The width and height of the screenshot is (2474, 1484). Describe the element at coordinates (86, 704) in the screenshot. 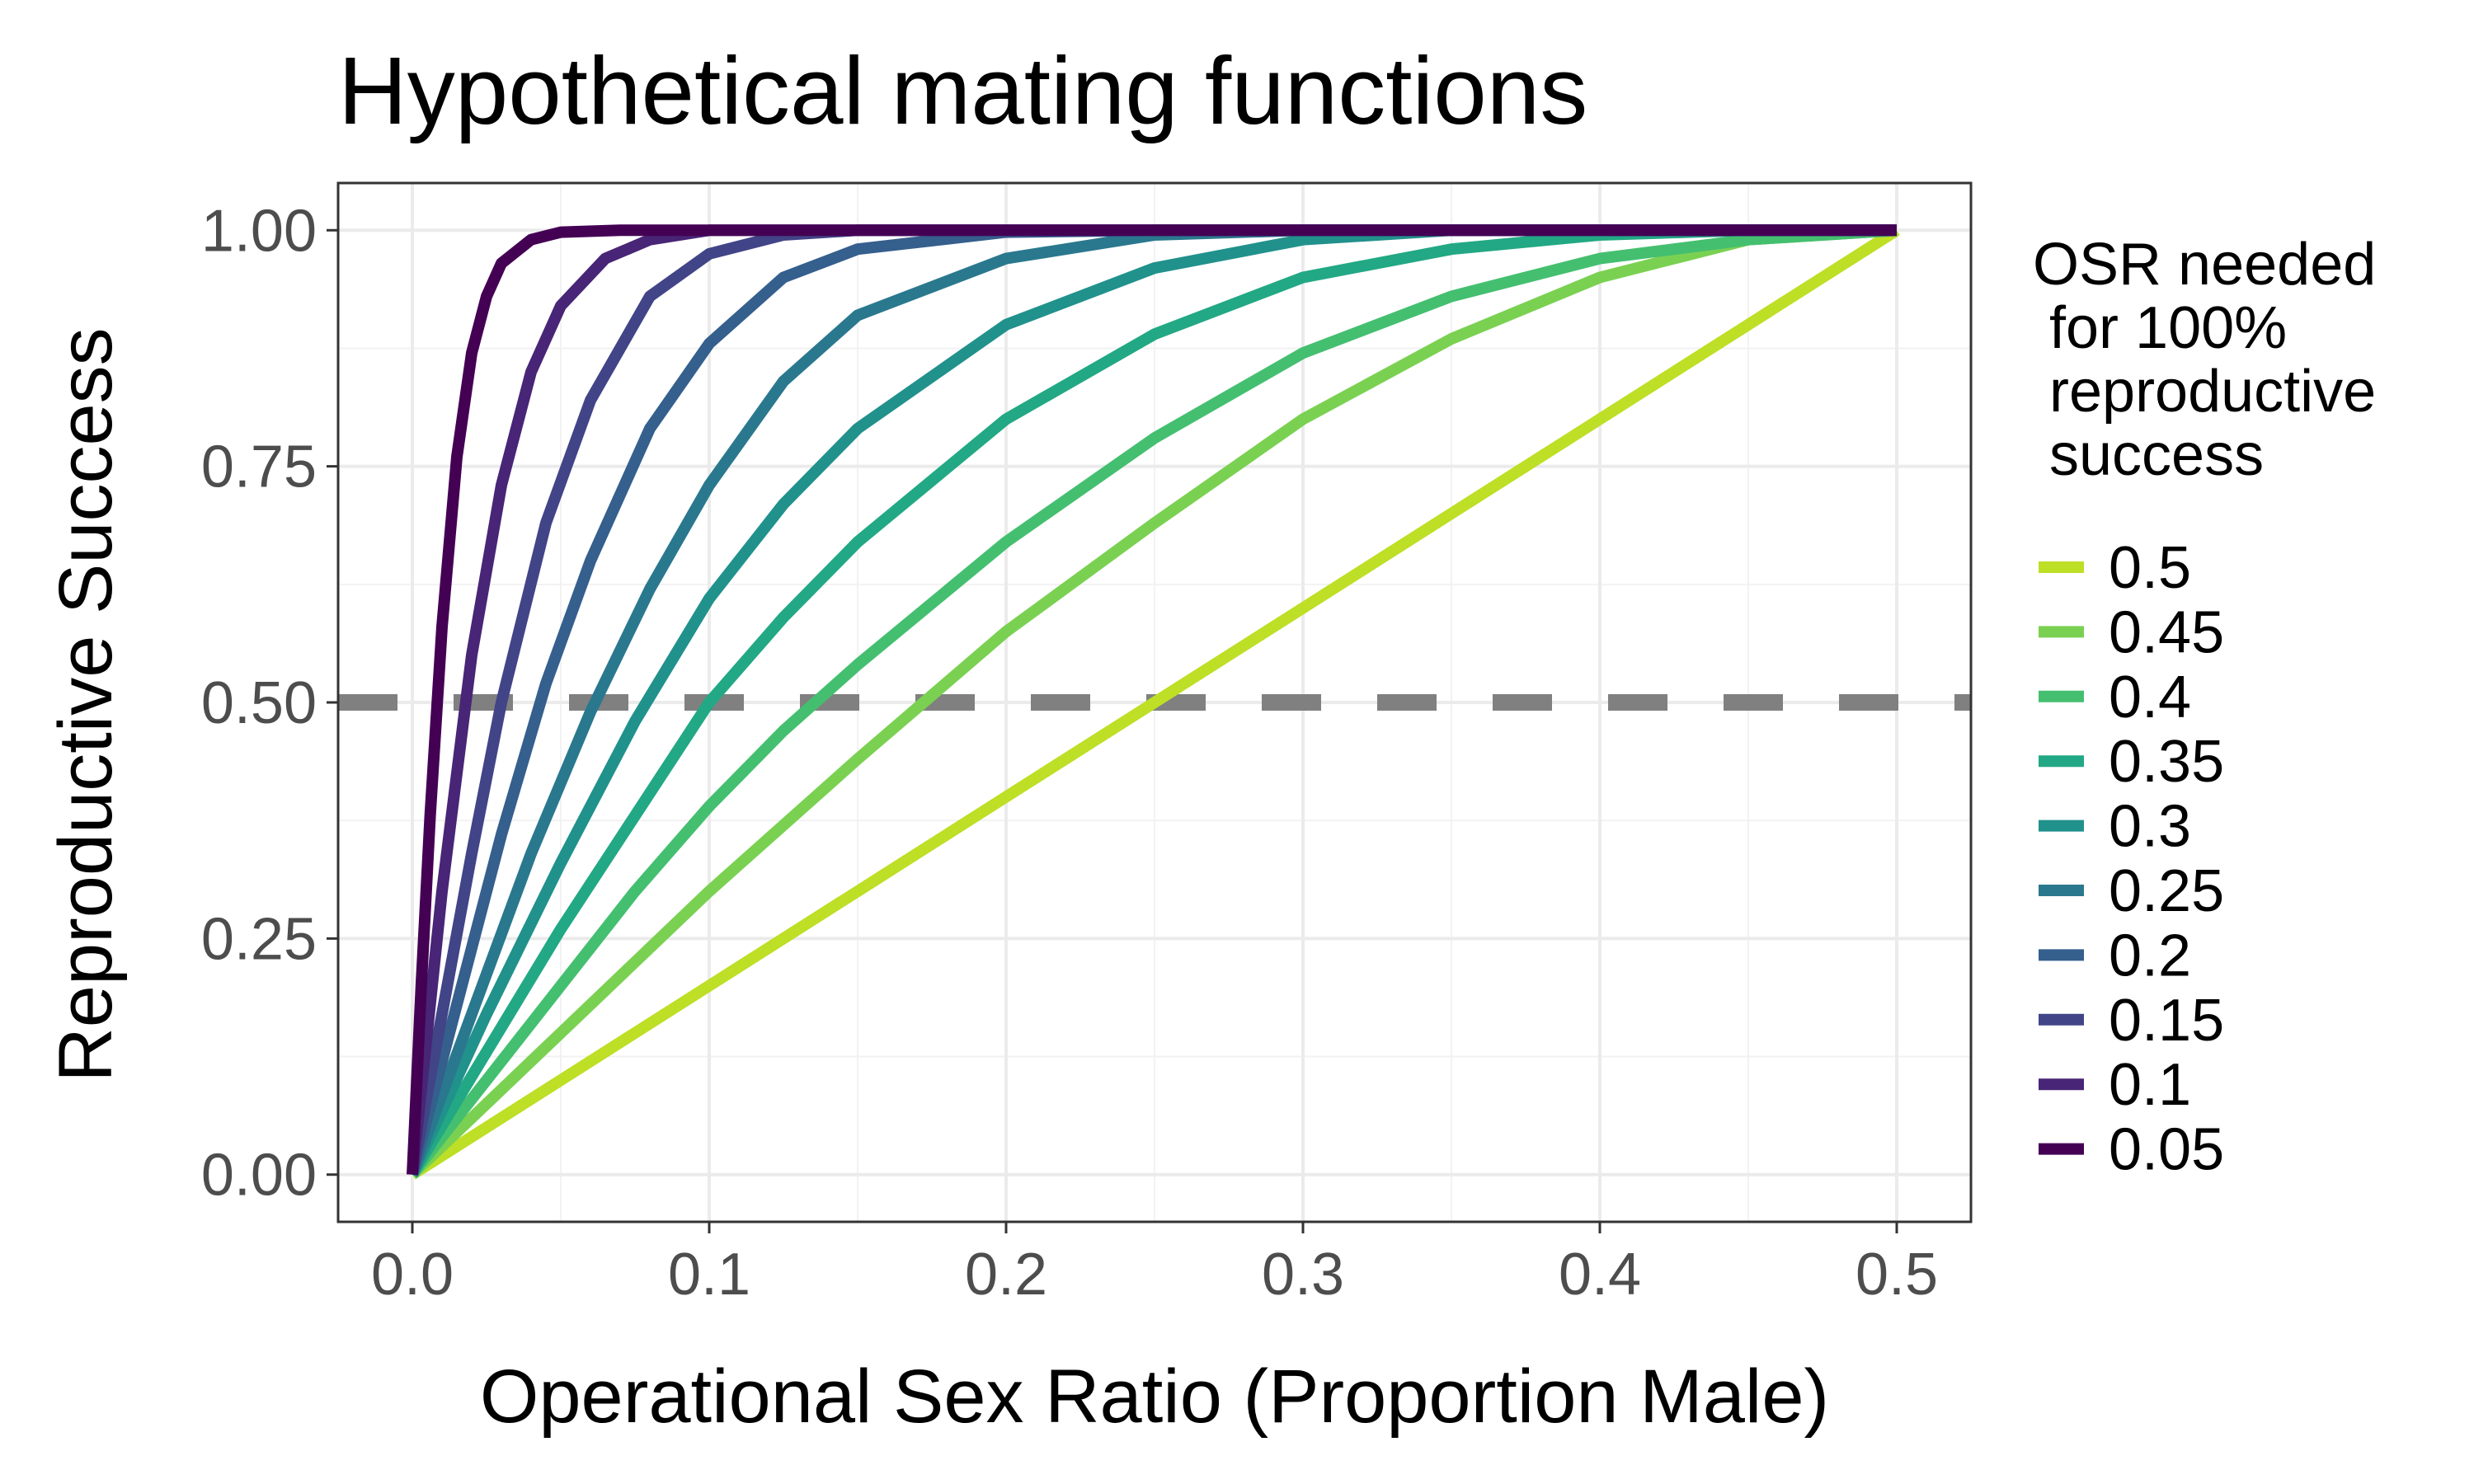

I see `y-axis-title: Reproductive Success` at that location.